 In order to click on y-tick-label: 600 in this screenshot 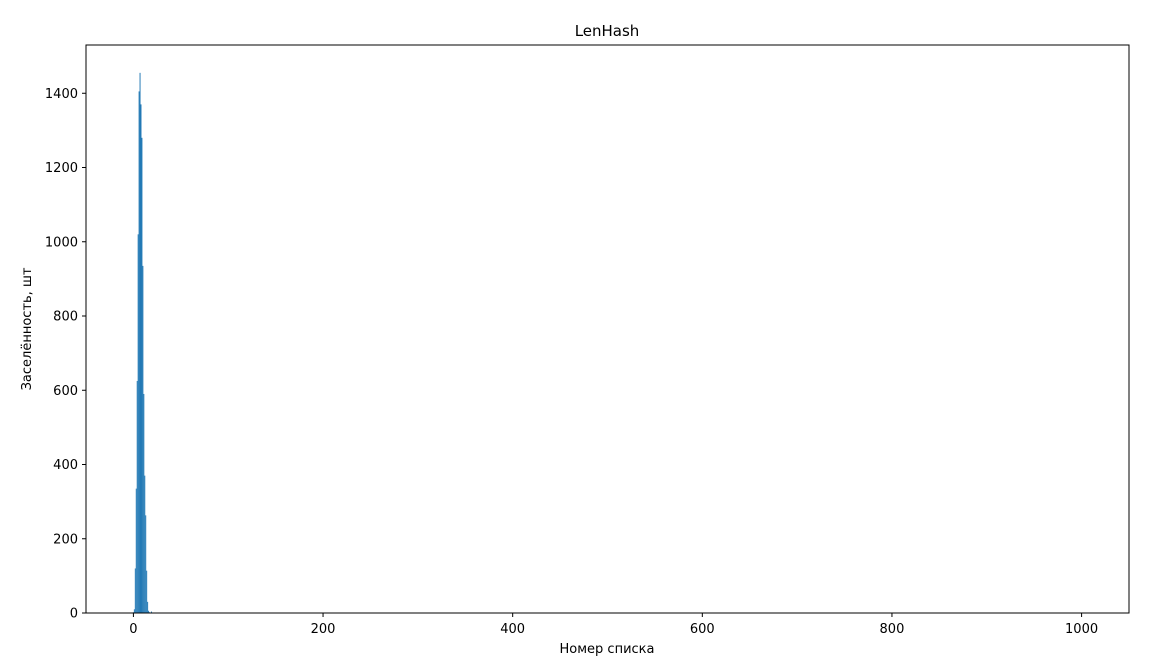, I will do `click(65, 391)`.